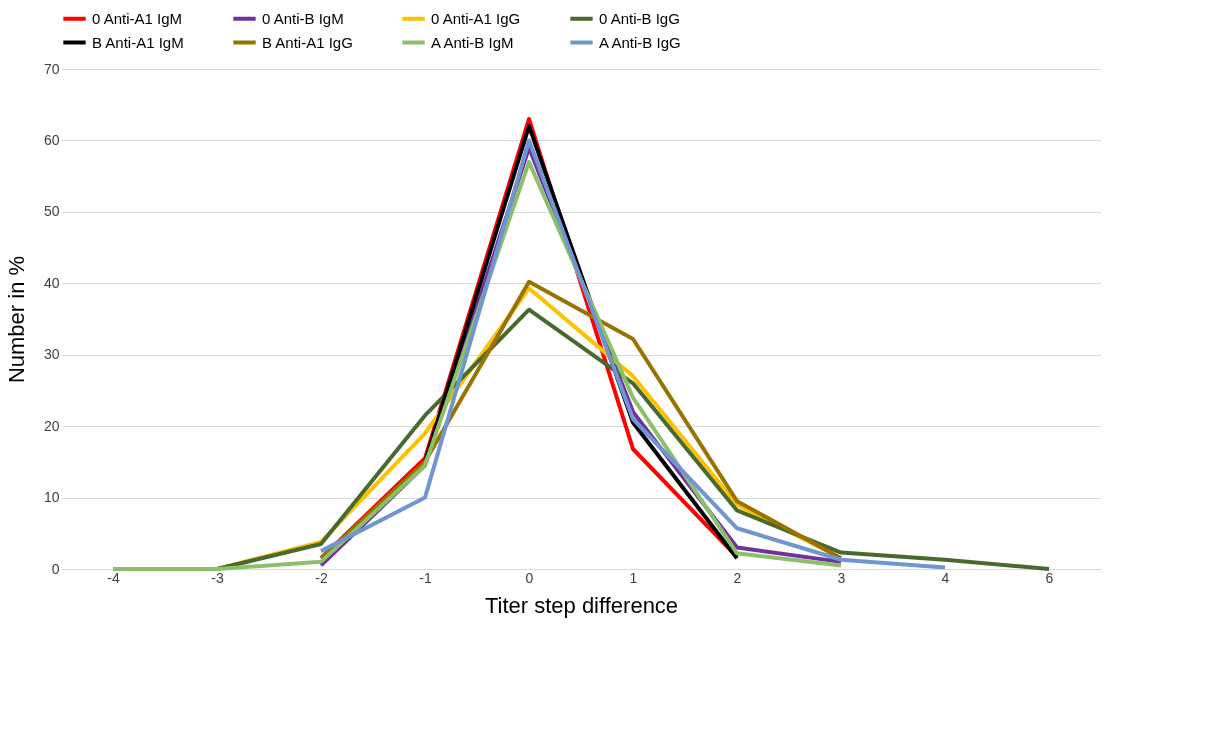 The width and height of the screenshot is (1213, 734). Describe the element at coordinates (51, 139) in the screenshot. I see `y-tick-label: 60` at that location.